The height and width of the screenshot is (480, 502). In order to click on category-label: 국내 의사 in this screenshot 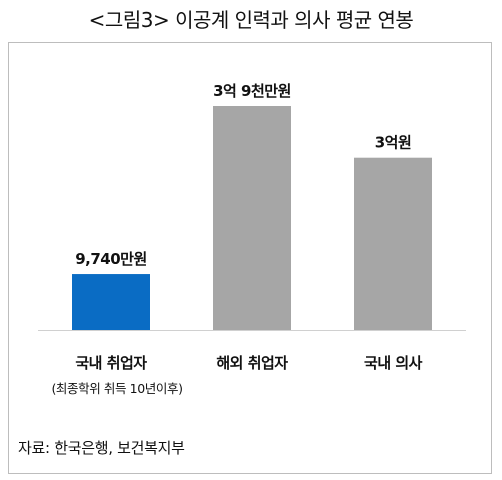, I will do `click(393, 363)`.